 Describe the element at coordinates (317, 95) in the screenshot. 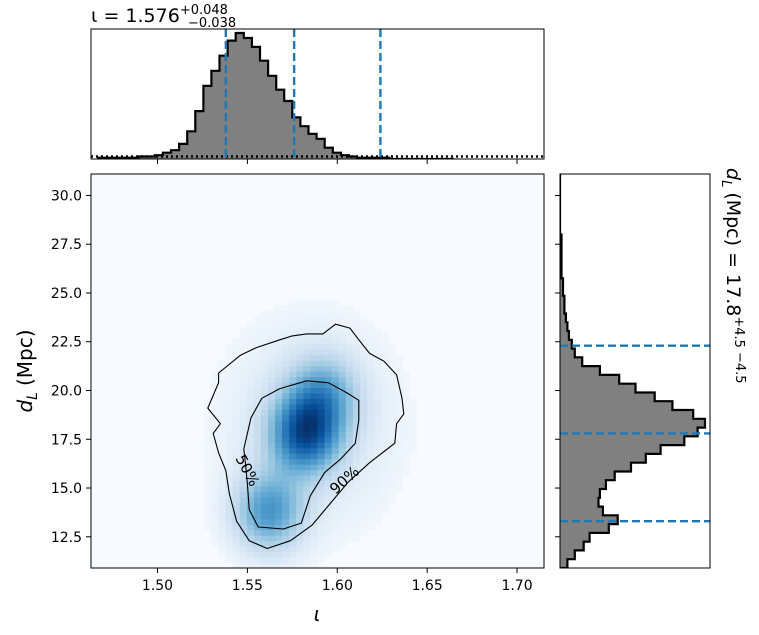

I see `top-histogram` at that location.